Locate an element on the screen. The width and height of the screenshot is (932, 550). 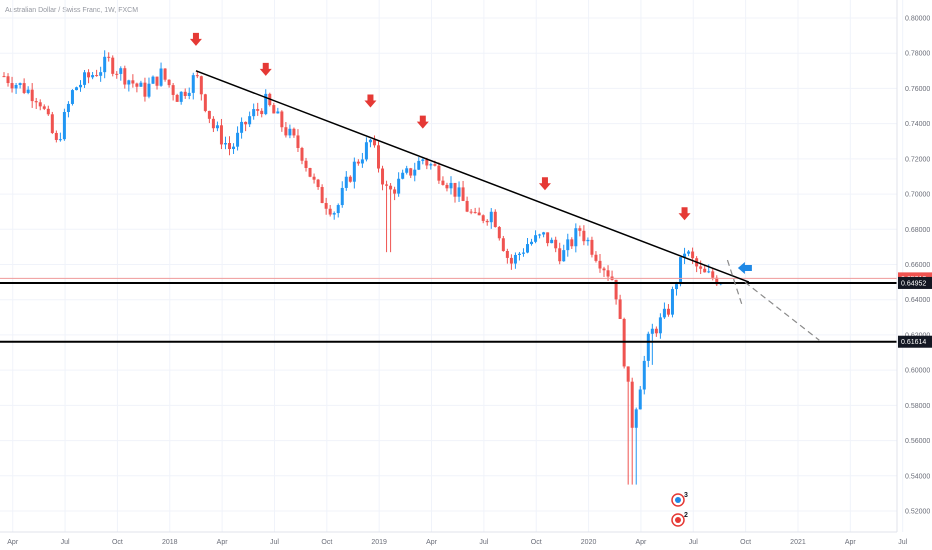
projection-dashed-line is located at coordinates (735, 283).